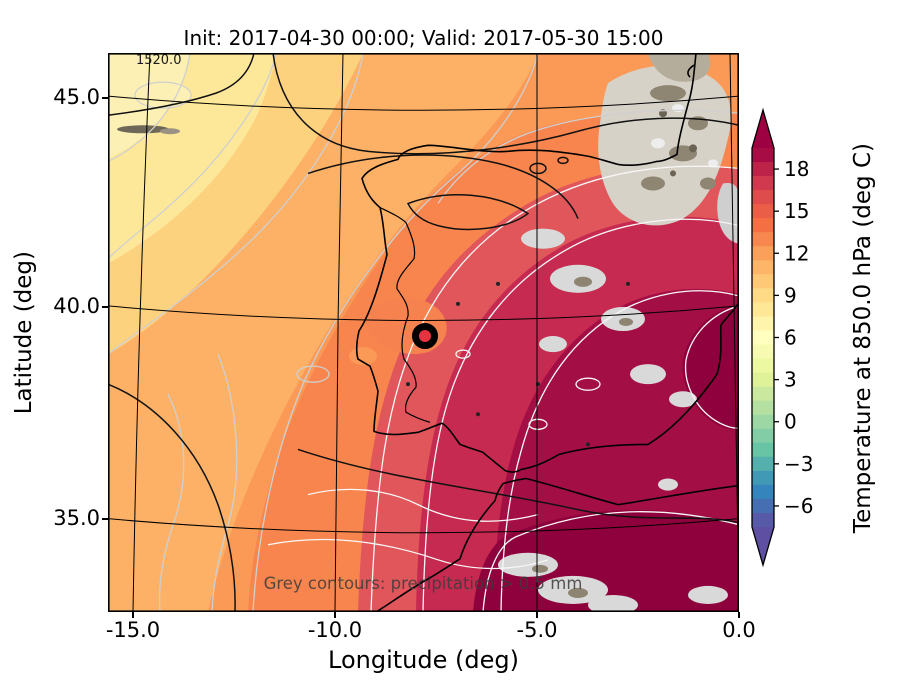 The width and height of the screenshot is (900, 700). What do you see at coordinates (763, 129) in the screenshot?
I see `colorbar-arrow-top` at bounding box center [763, 129].